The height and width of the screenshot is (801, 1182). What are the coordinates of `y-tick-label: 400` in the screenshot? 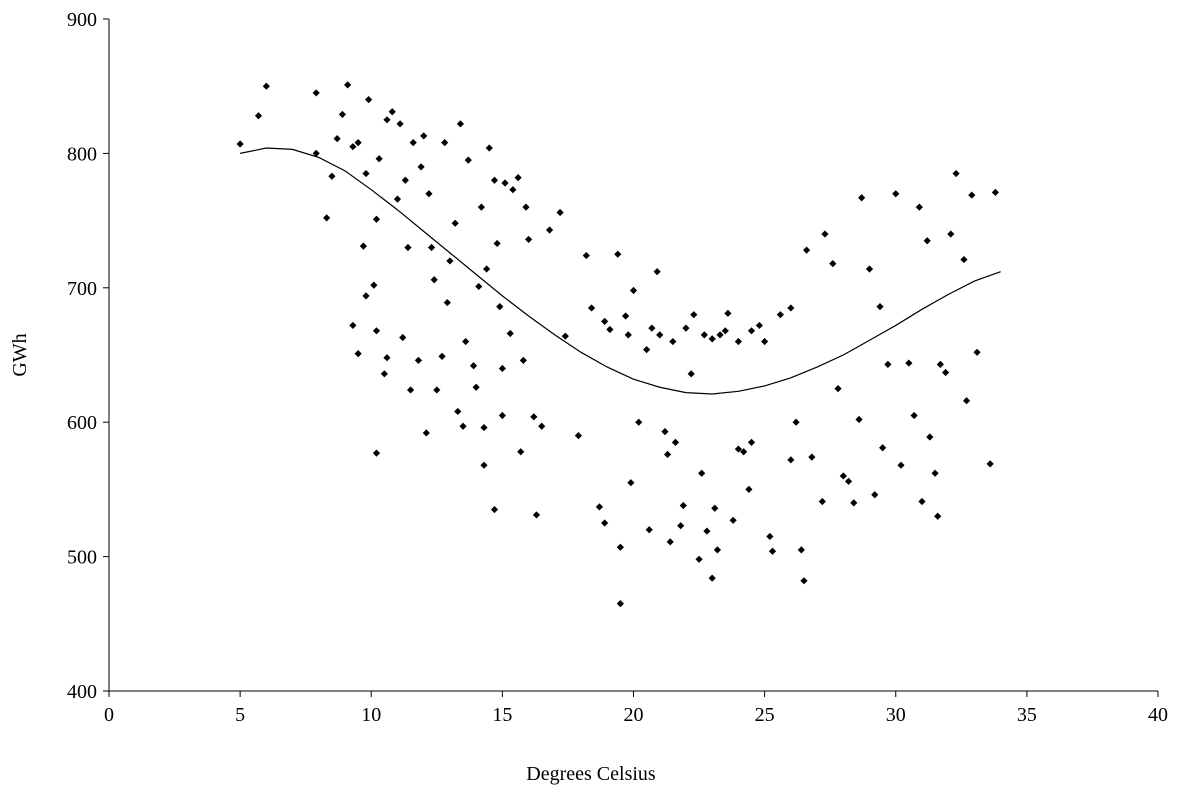 It's located at (82, 692).